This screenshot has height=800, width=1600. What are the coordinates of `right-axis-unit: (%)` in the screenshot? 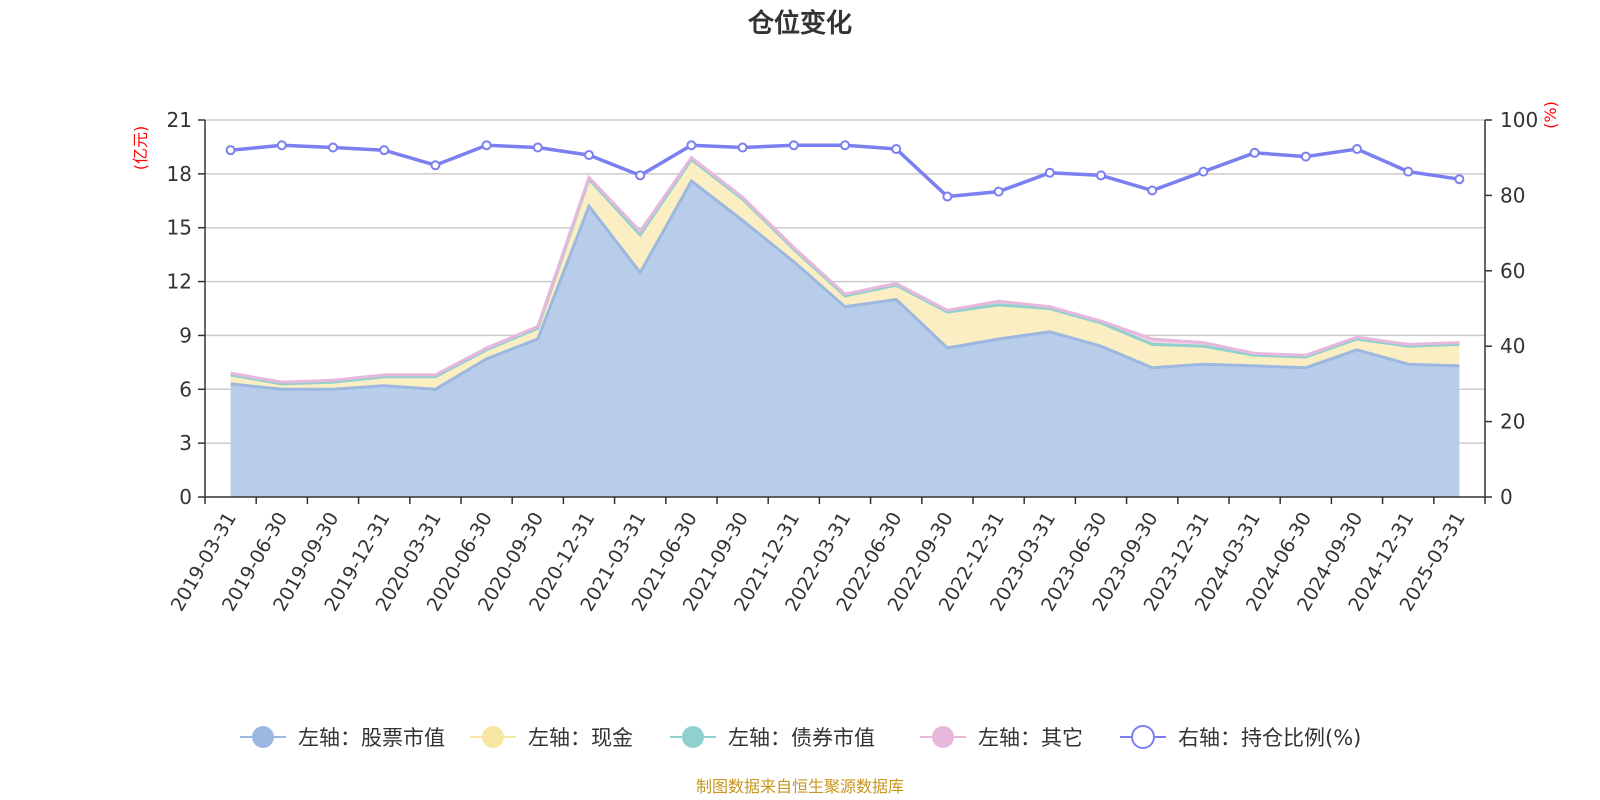 It's located at (1550, 115).